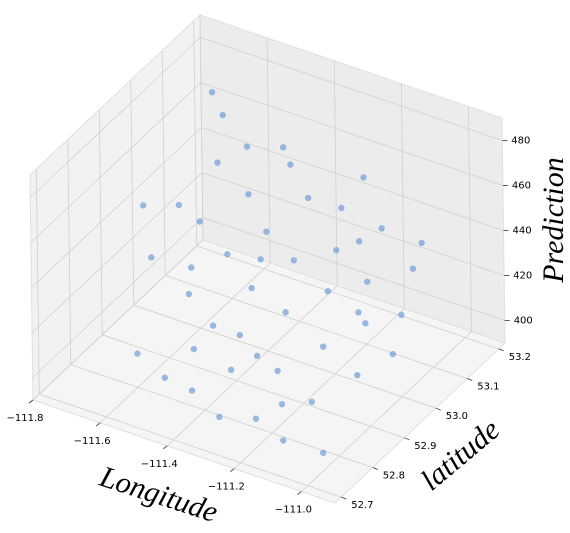 This screenshot has height=533, width=570. I want to click on y-tick-label: 53.1, so click(488, 387).